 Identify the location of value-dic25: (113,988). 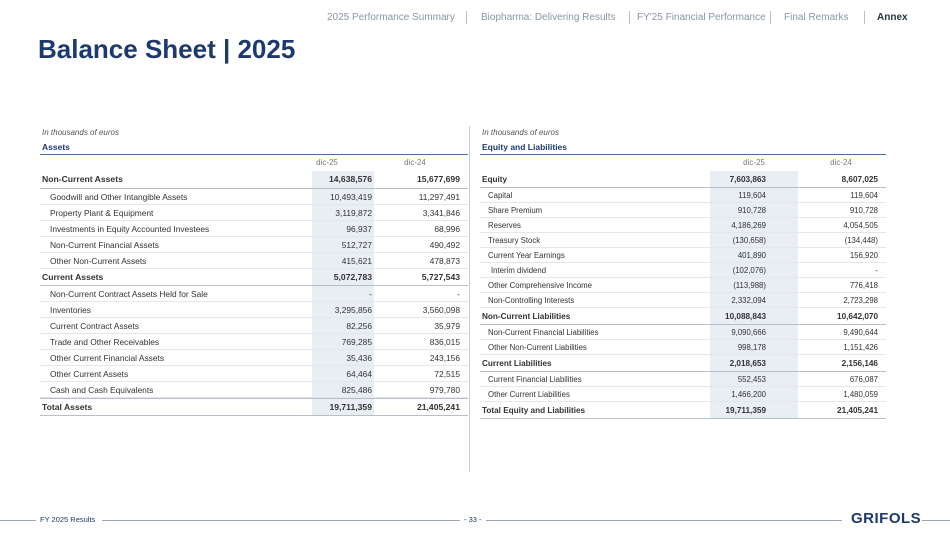
(749, 285).